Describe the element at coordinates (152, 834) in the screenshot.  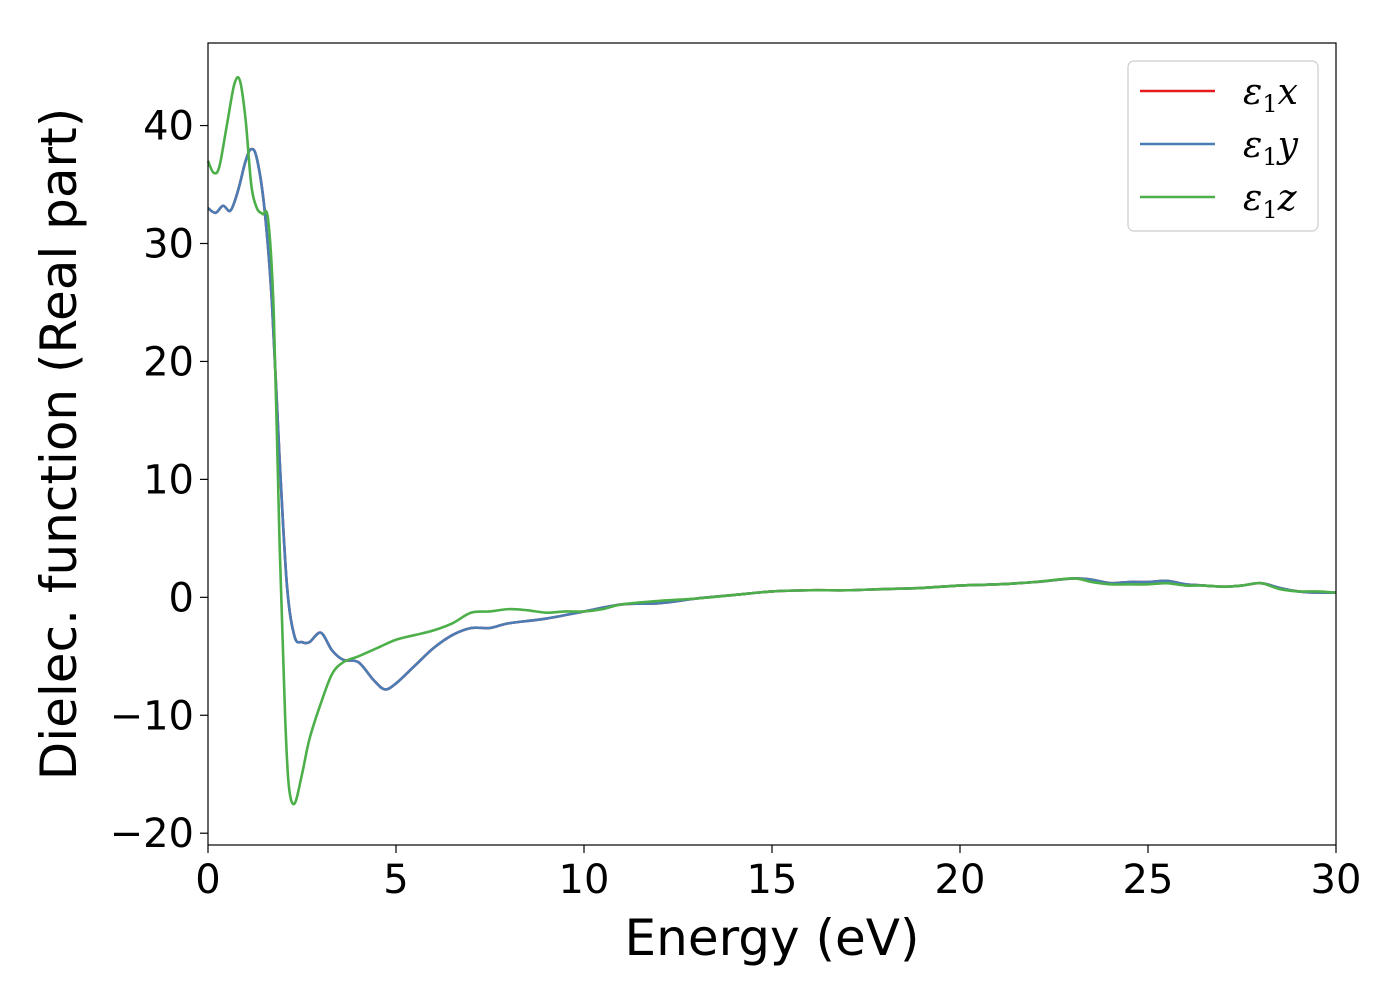
I see `y-tick-label: −20` at that location.